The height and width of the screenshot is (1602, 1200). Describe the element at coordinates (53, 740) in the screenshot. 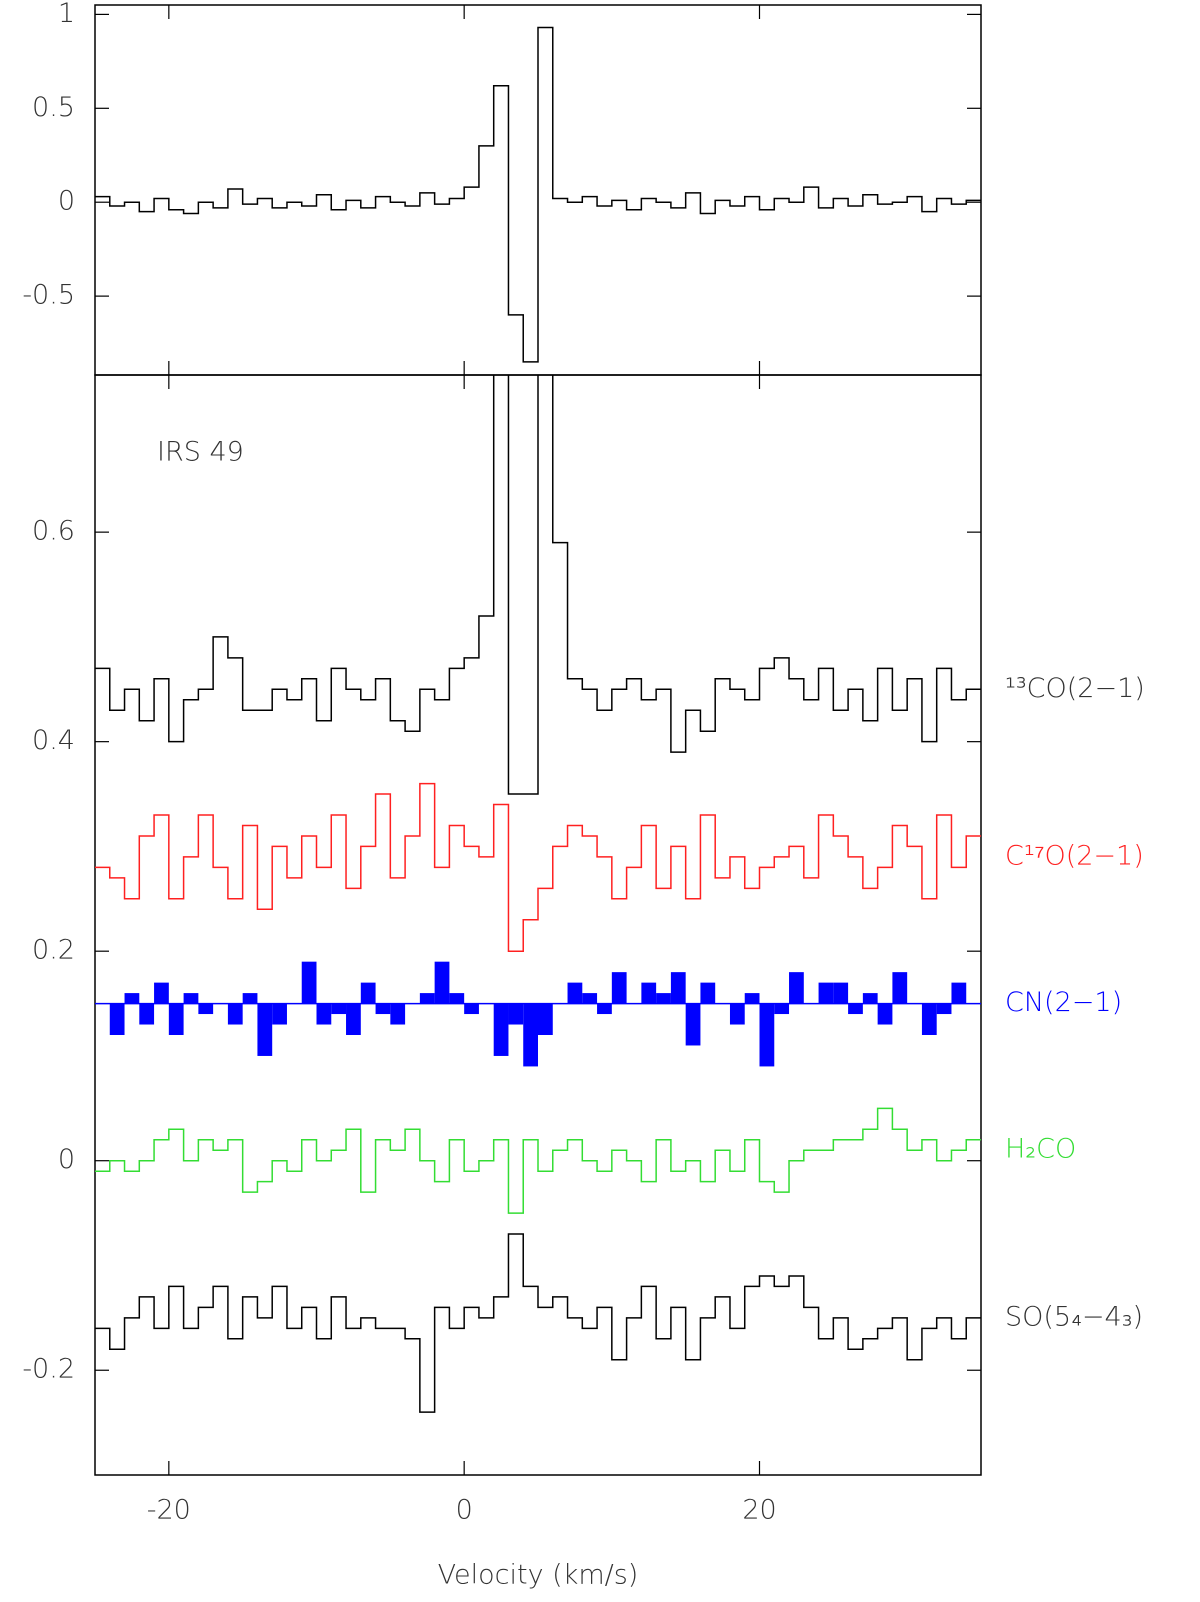

I see `y-tick-label: 0.4` at that location.